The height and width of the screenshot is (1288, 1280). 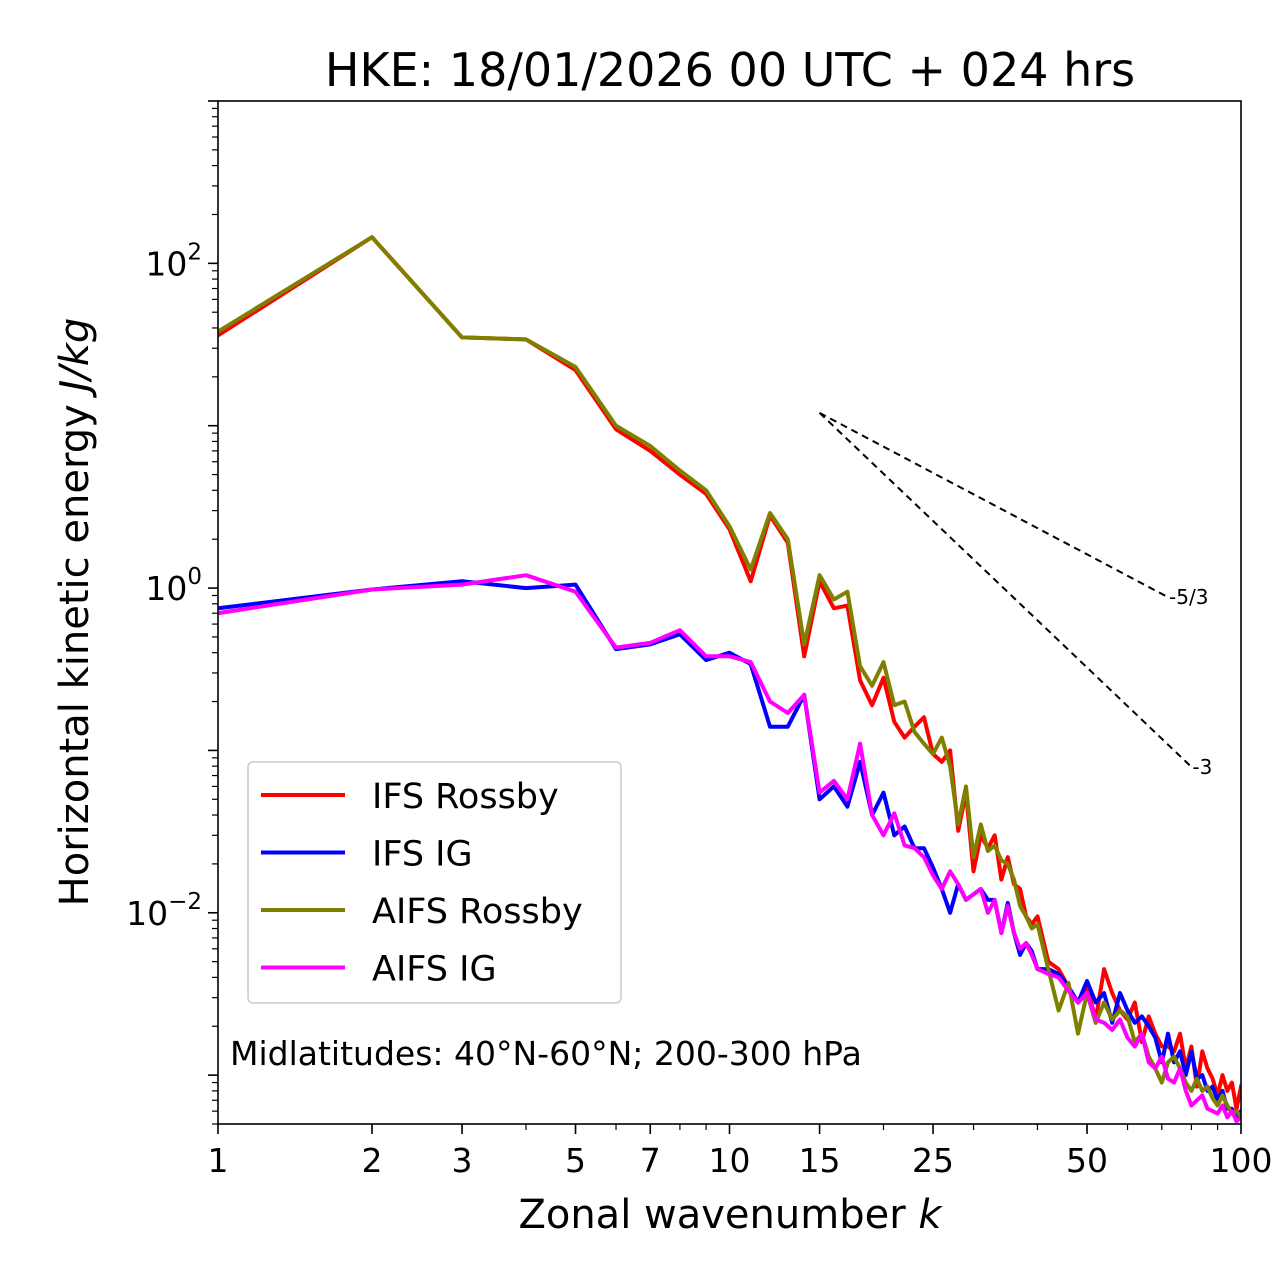 What do you see at coordinates (820, 1160) in the screenshot?
I see `x-tick-label: 15` at bounding box center [820, 1160].